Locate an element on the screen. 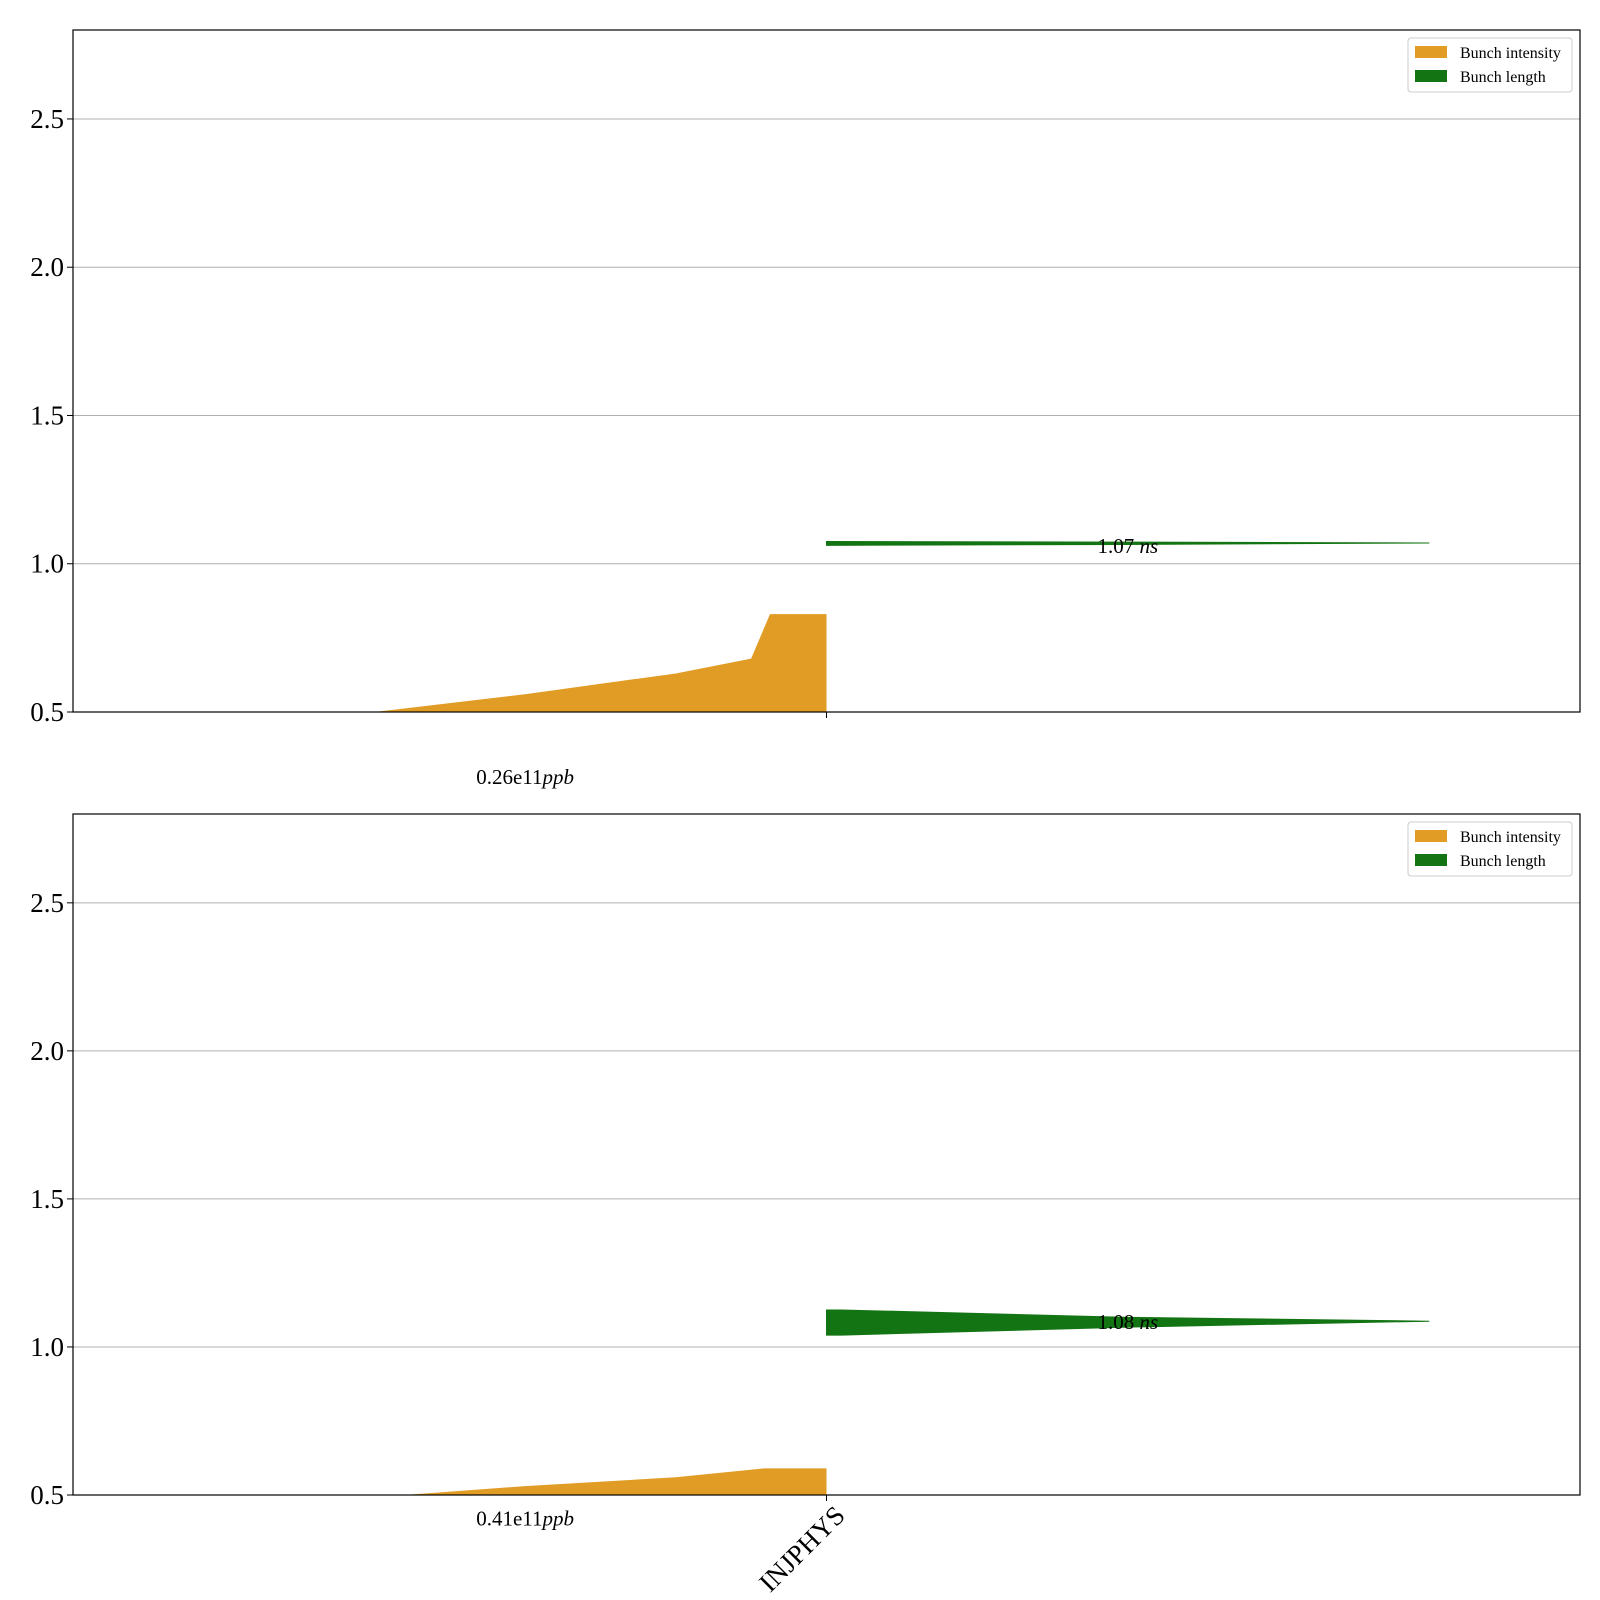 The image size is (1600, 1600). value-annotation: 1.08 ns is located at coordinates (1128, 1322).